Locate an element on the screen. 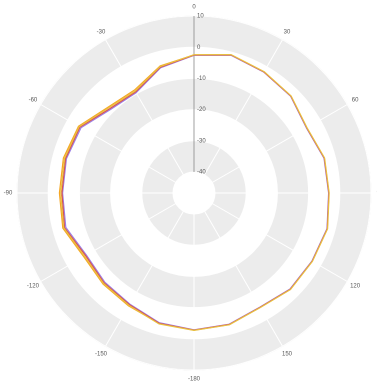  angle-label: -60 is located at coordinates (33, 101).